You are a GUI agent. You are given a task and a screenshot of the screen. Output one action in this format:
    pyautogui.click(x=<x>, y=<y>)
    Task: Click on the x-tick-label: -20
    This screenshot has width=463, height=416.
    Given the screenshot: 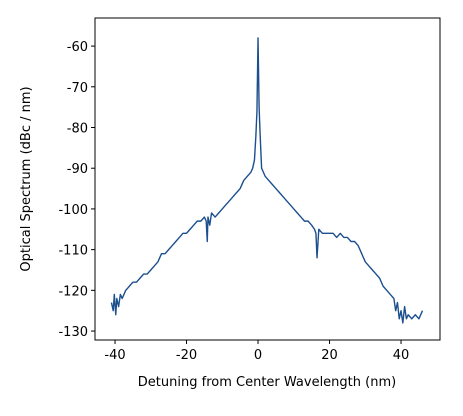 What is the action you would take?
    pyautogui.click(x=186, y=355)
    